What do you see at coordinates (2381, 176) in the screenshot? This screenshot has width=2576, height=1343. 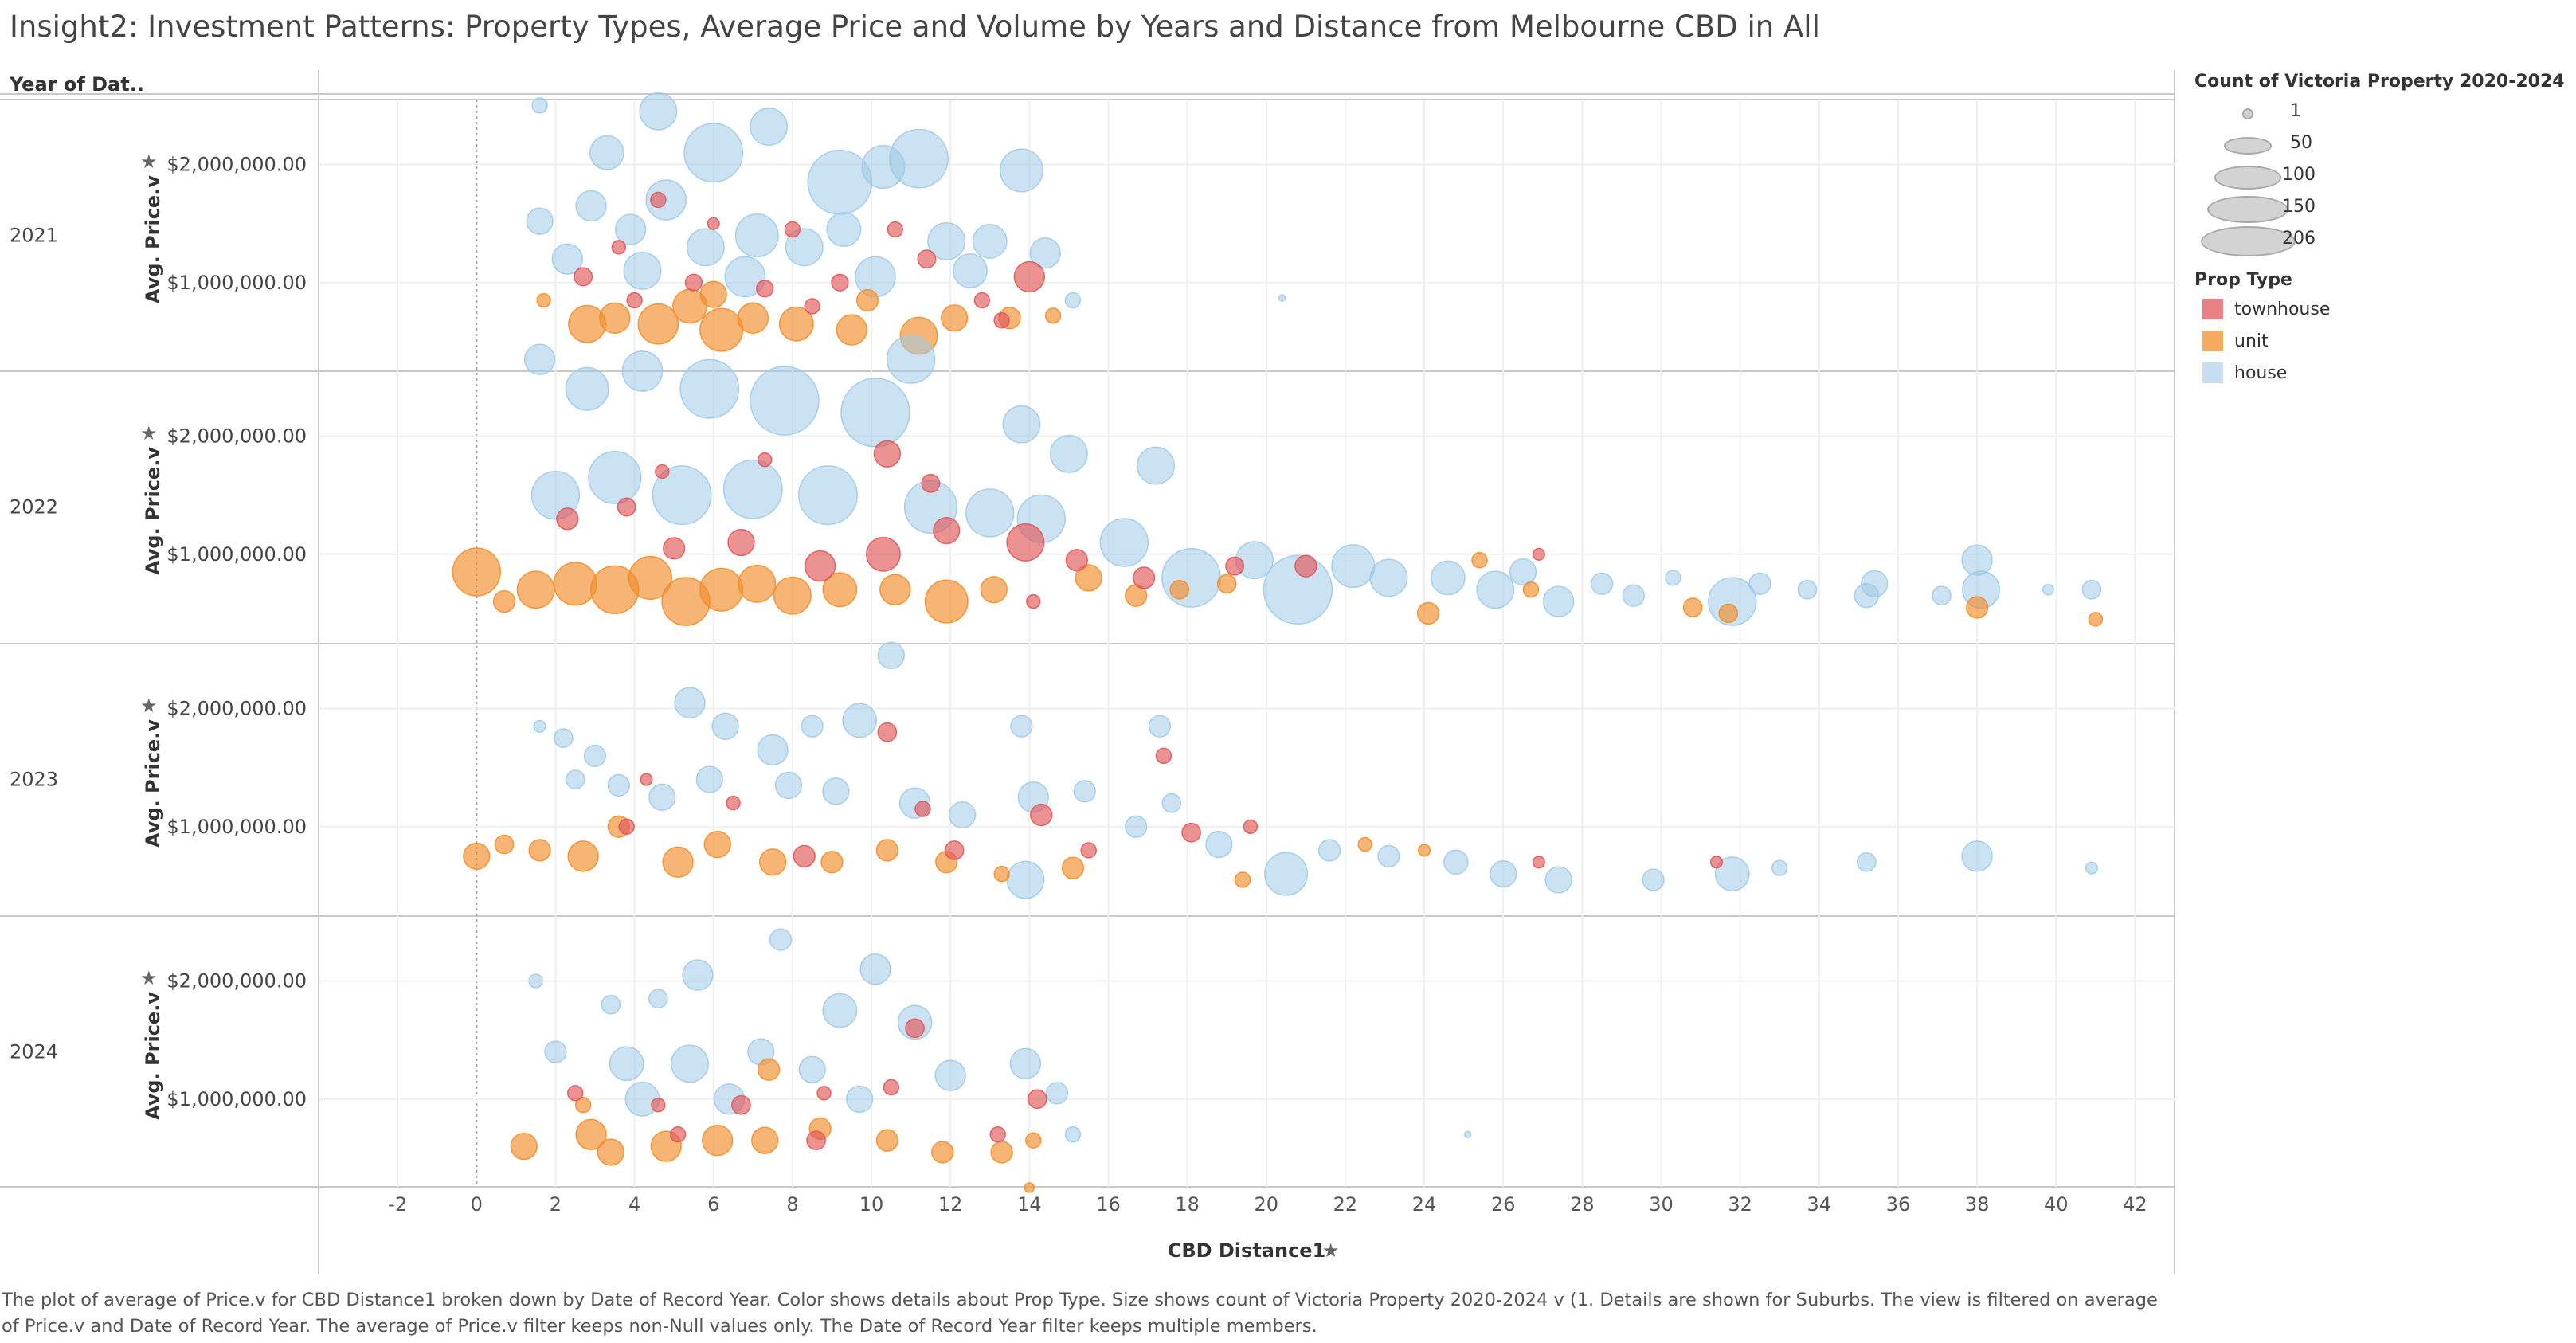 I see `size-legend: 1 50 100 150 206` at bounding box center [2381, 176].